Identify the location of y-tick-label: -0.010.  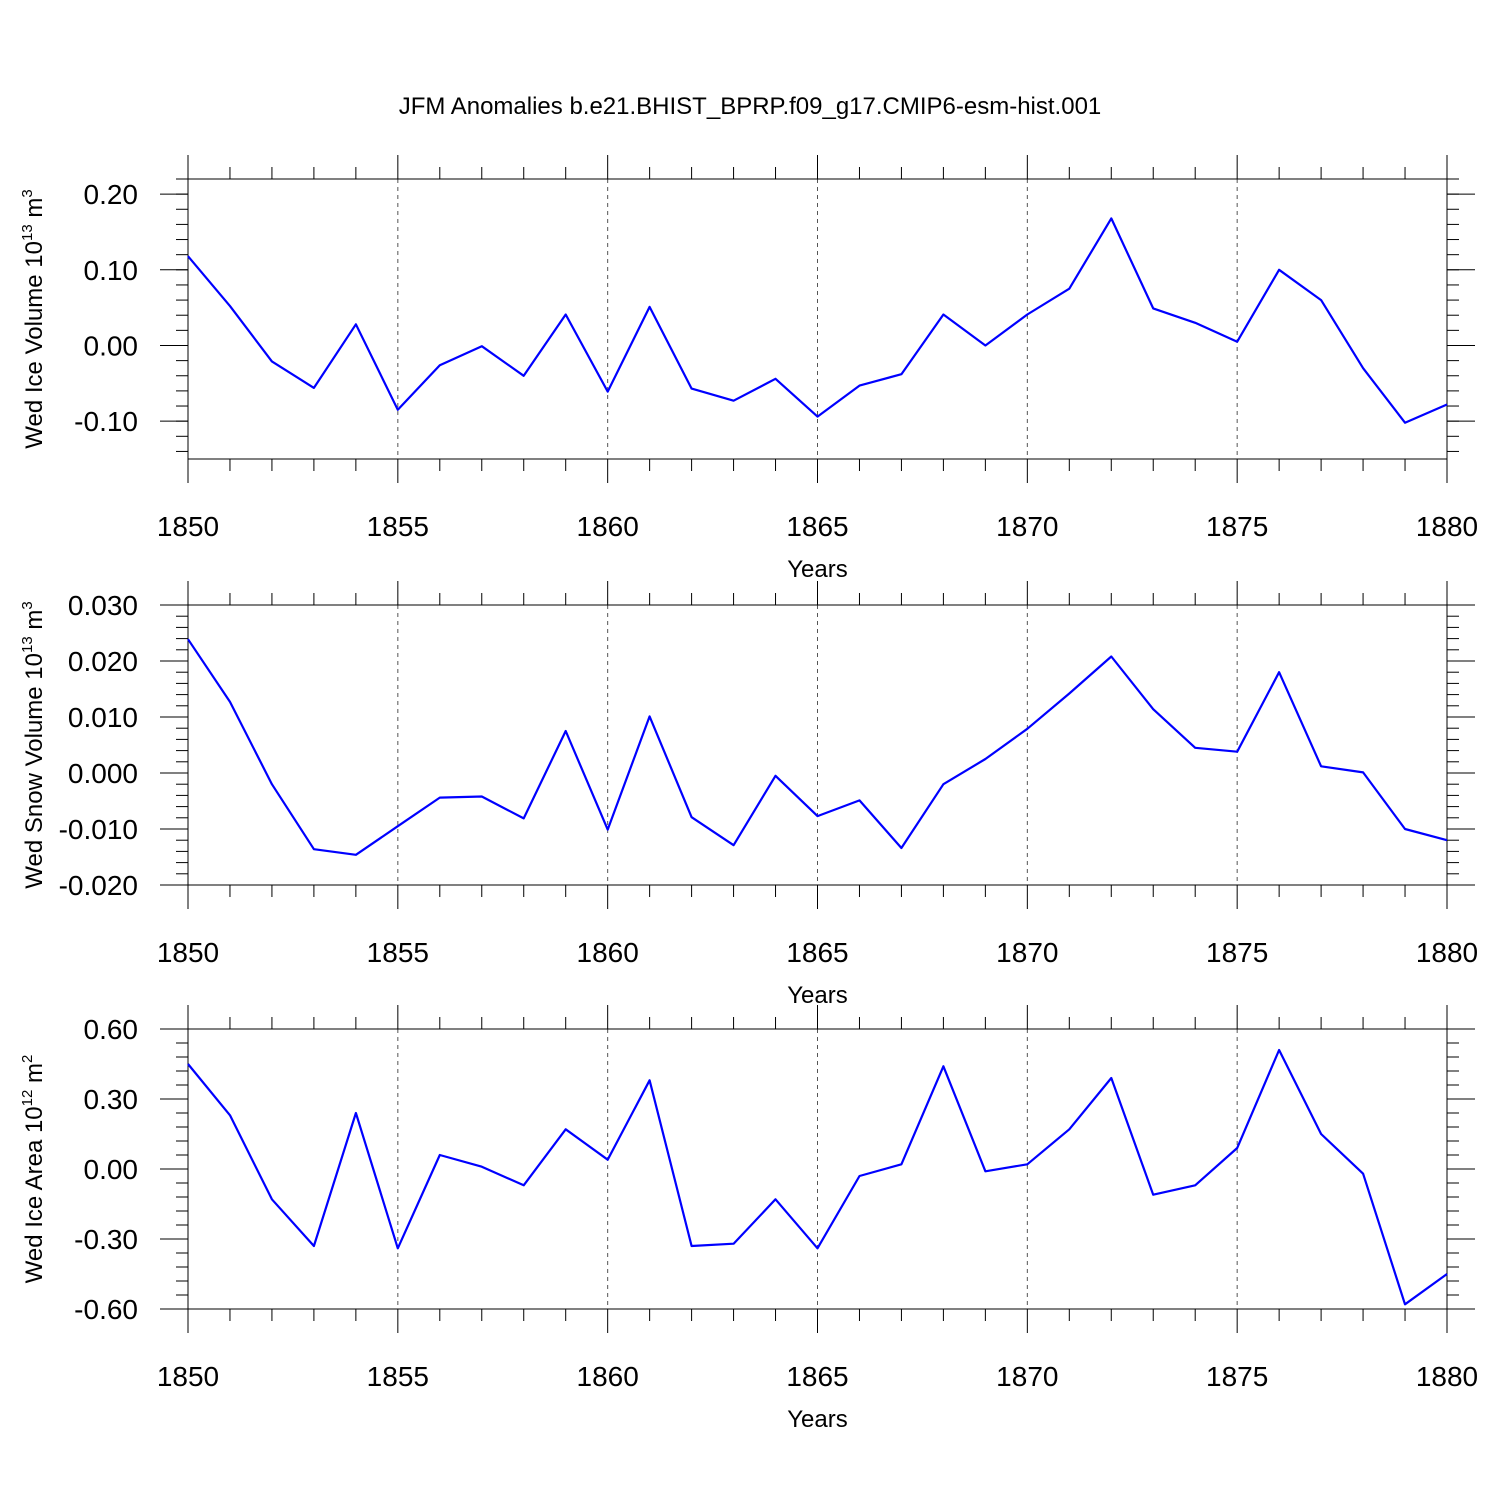
(98, 829).